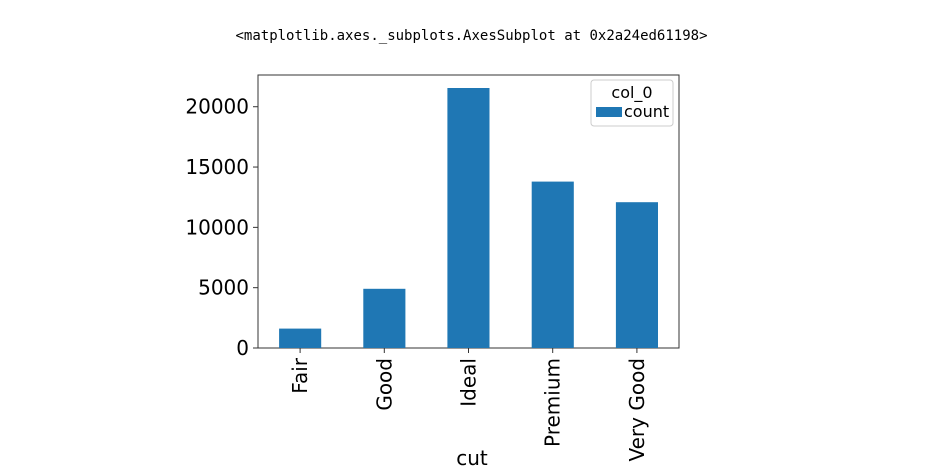 The height and width of the screenshot is (473, 943). I want to click on x-tick-label: Fair, so click(300, 375).